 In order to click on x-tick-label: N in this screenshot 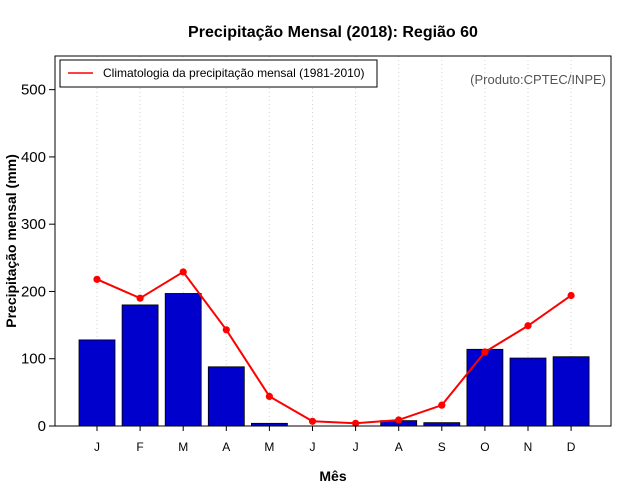, I will do `click(528, 447)`.